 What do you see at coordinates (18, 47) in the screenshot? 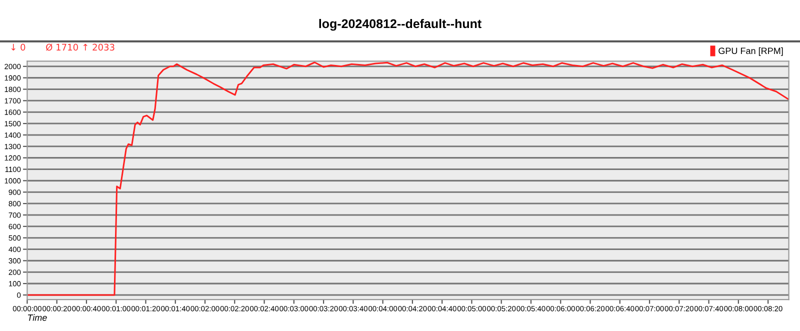
I see `text: ↓ 0` at bounding box center [18, 47].